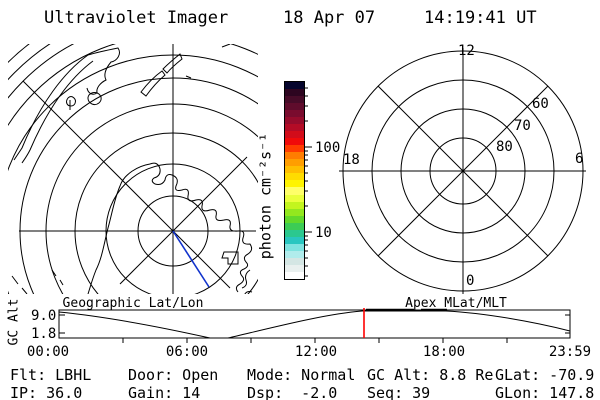  Describe the element at coordinates (136, 18) in the screenshot. I see `page-title: Ultraviolet Imager` at that location.